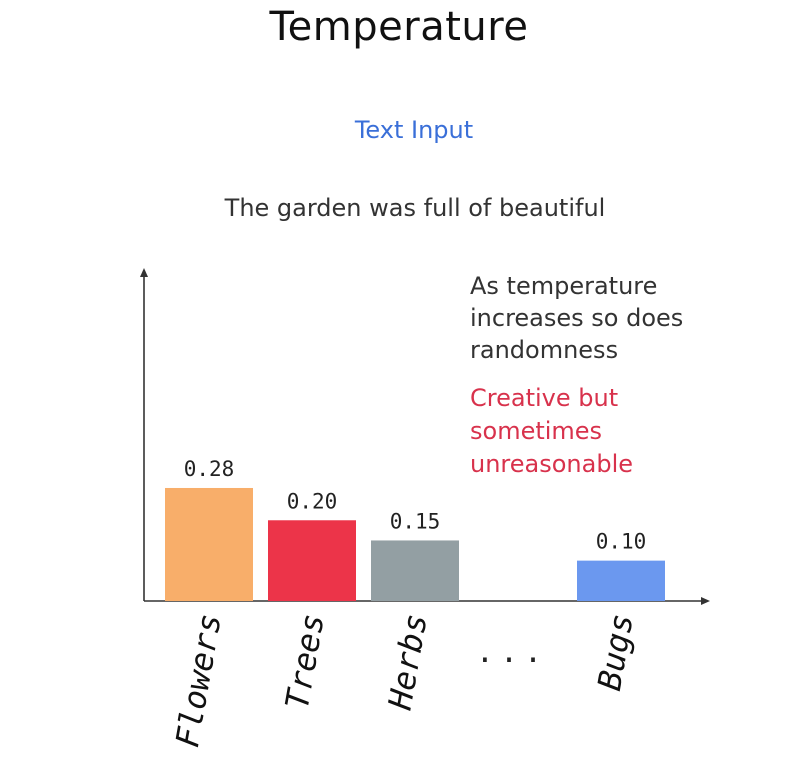  What do you see at coordinates (621, 542) in the screenshot?
I see `bar-value-bugs: 0.10` at bounding box center [621, 542].